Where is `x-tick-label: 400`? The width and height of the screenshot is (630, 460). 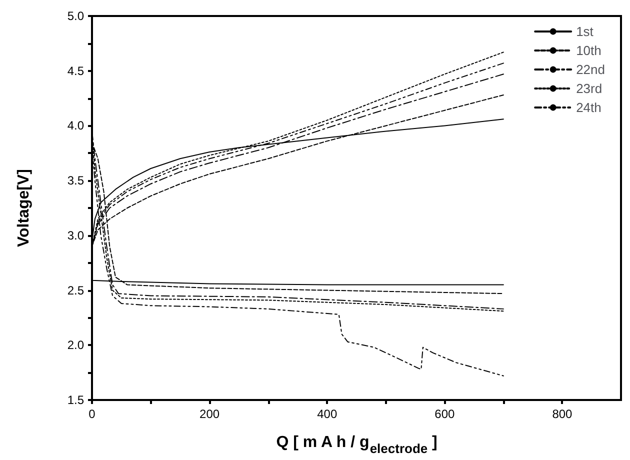
x-tick-label: 400 is located at coordinates (327, 414).